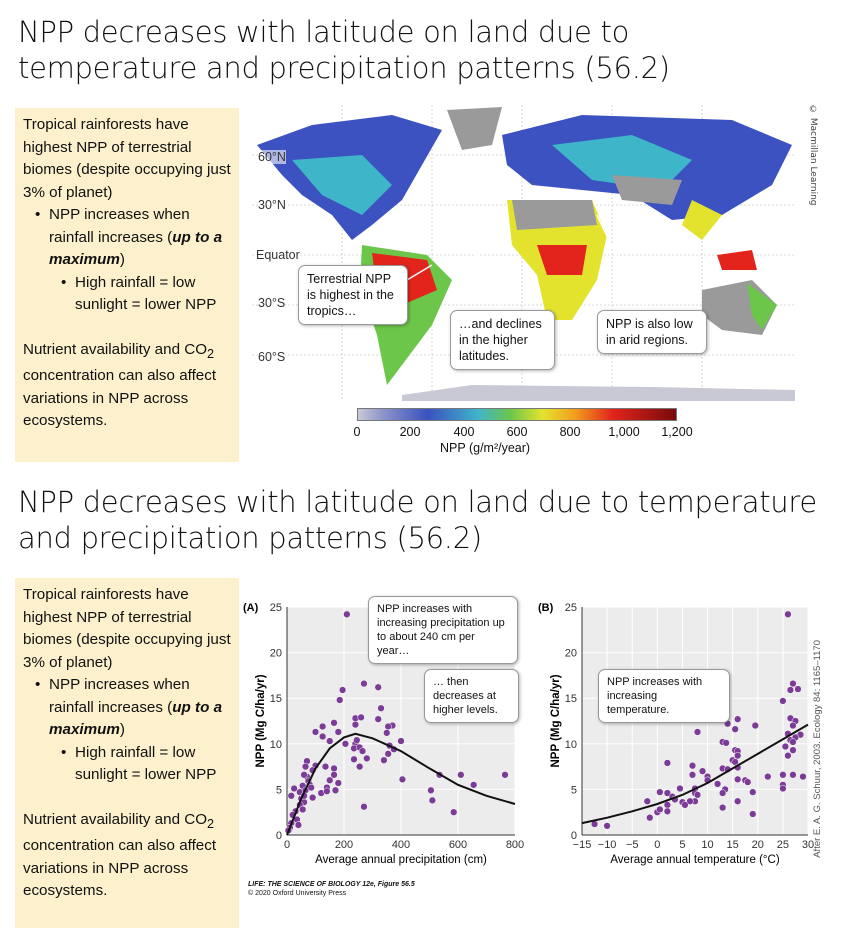 This screenshot has height=930, width=842. What do you see at coordinates (464, 432) in the screenshot?
I see `colorbar-tick: 400` at bounding box center [464, 432].